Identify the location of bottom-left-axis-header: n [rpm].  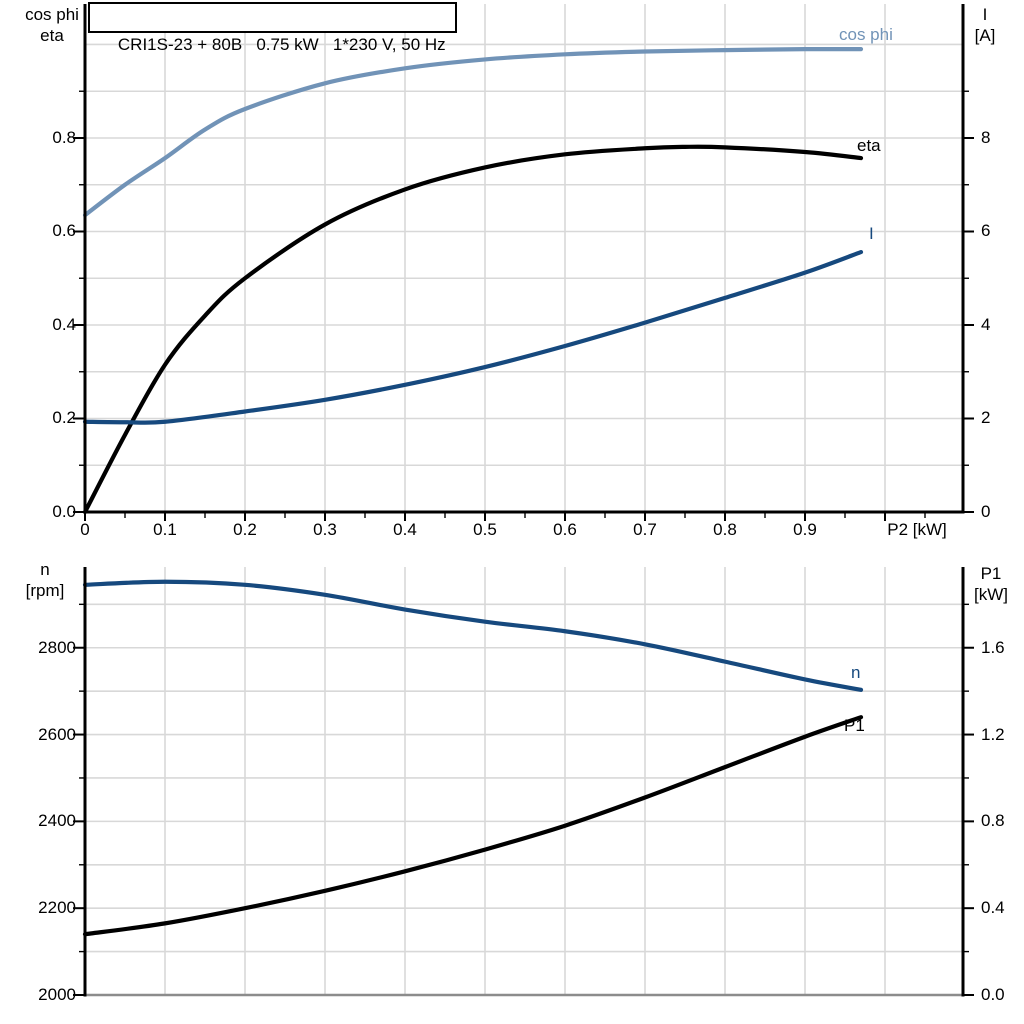
(45, 580).